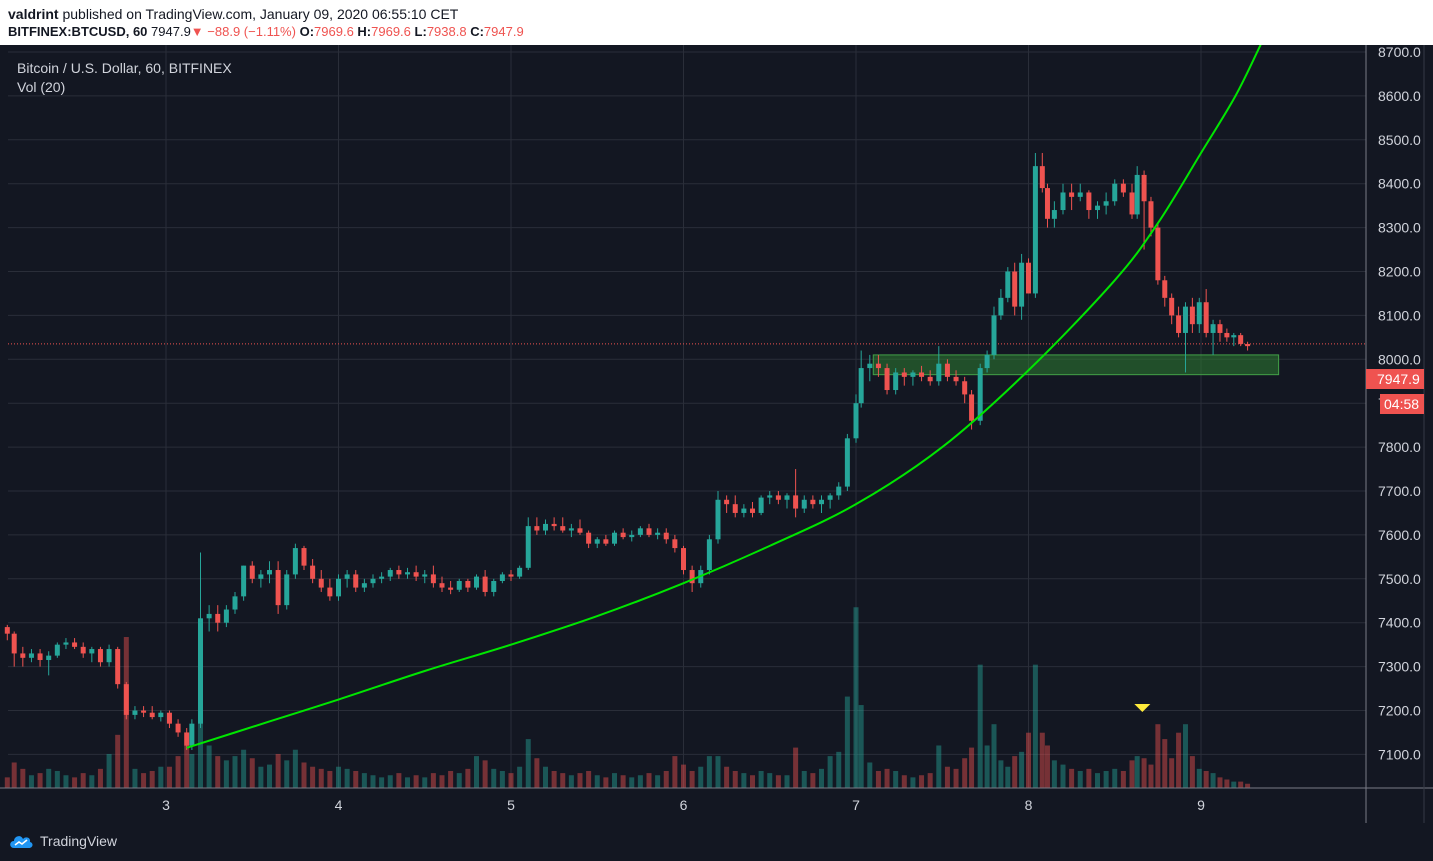 The image size is (1433, 861). Describe the element at coordinates (420, 31) in the screenshot. I see `low-label: L:` at that location.